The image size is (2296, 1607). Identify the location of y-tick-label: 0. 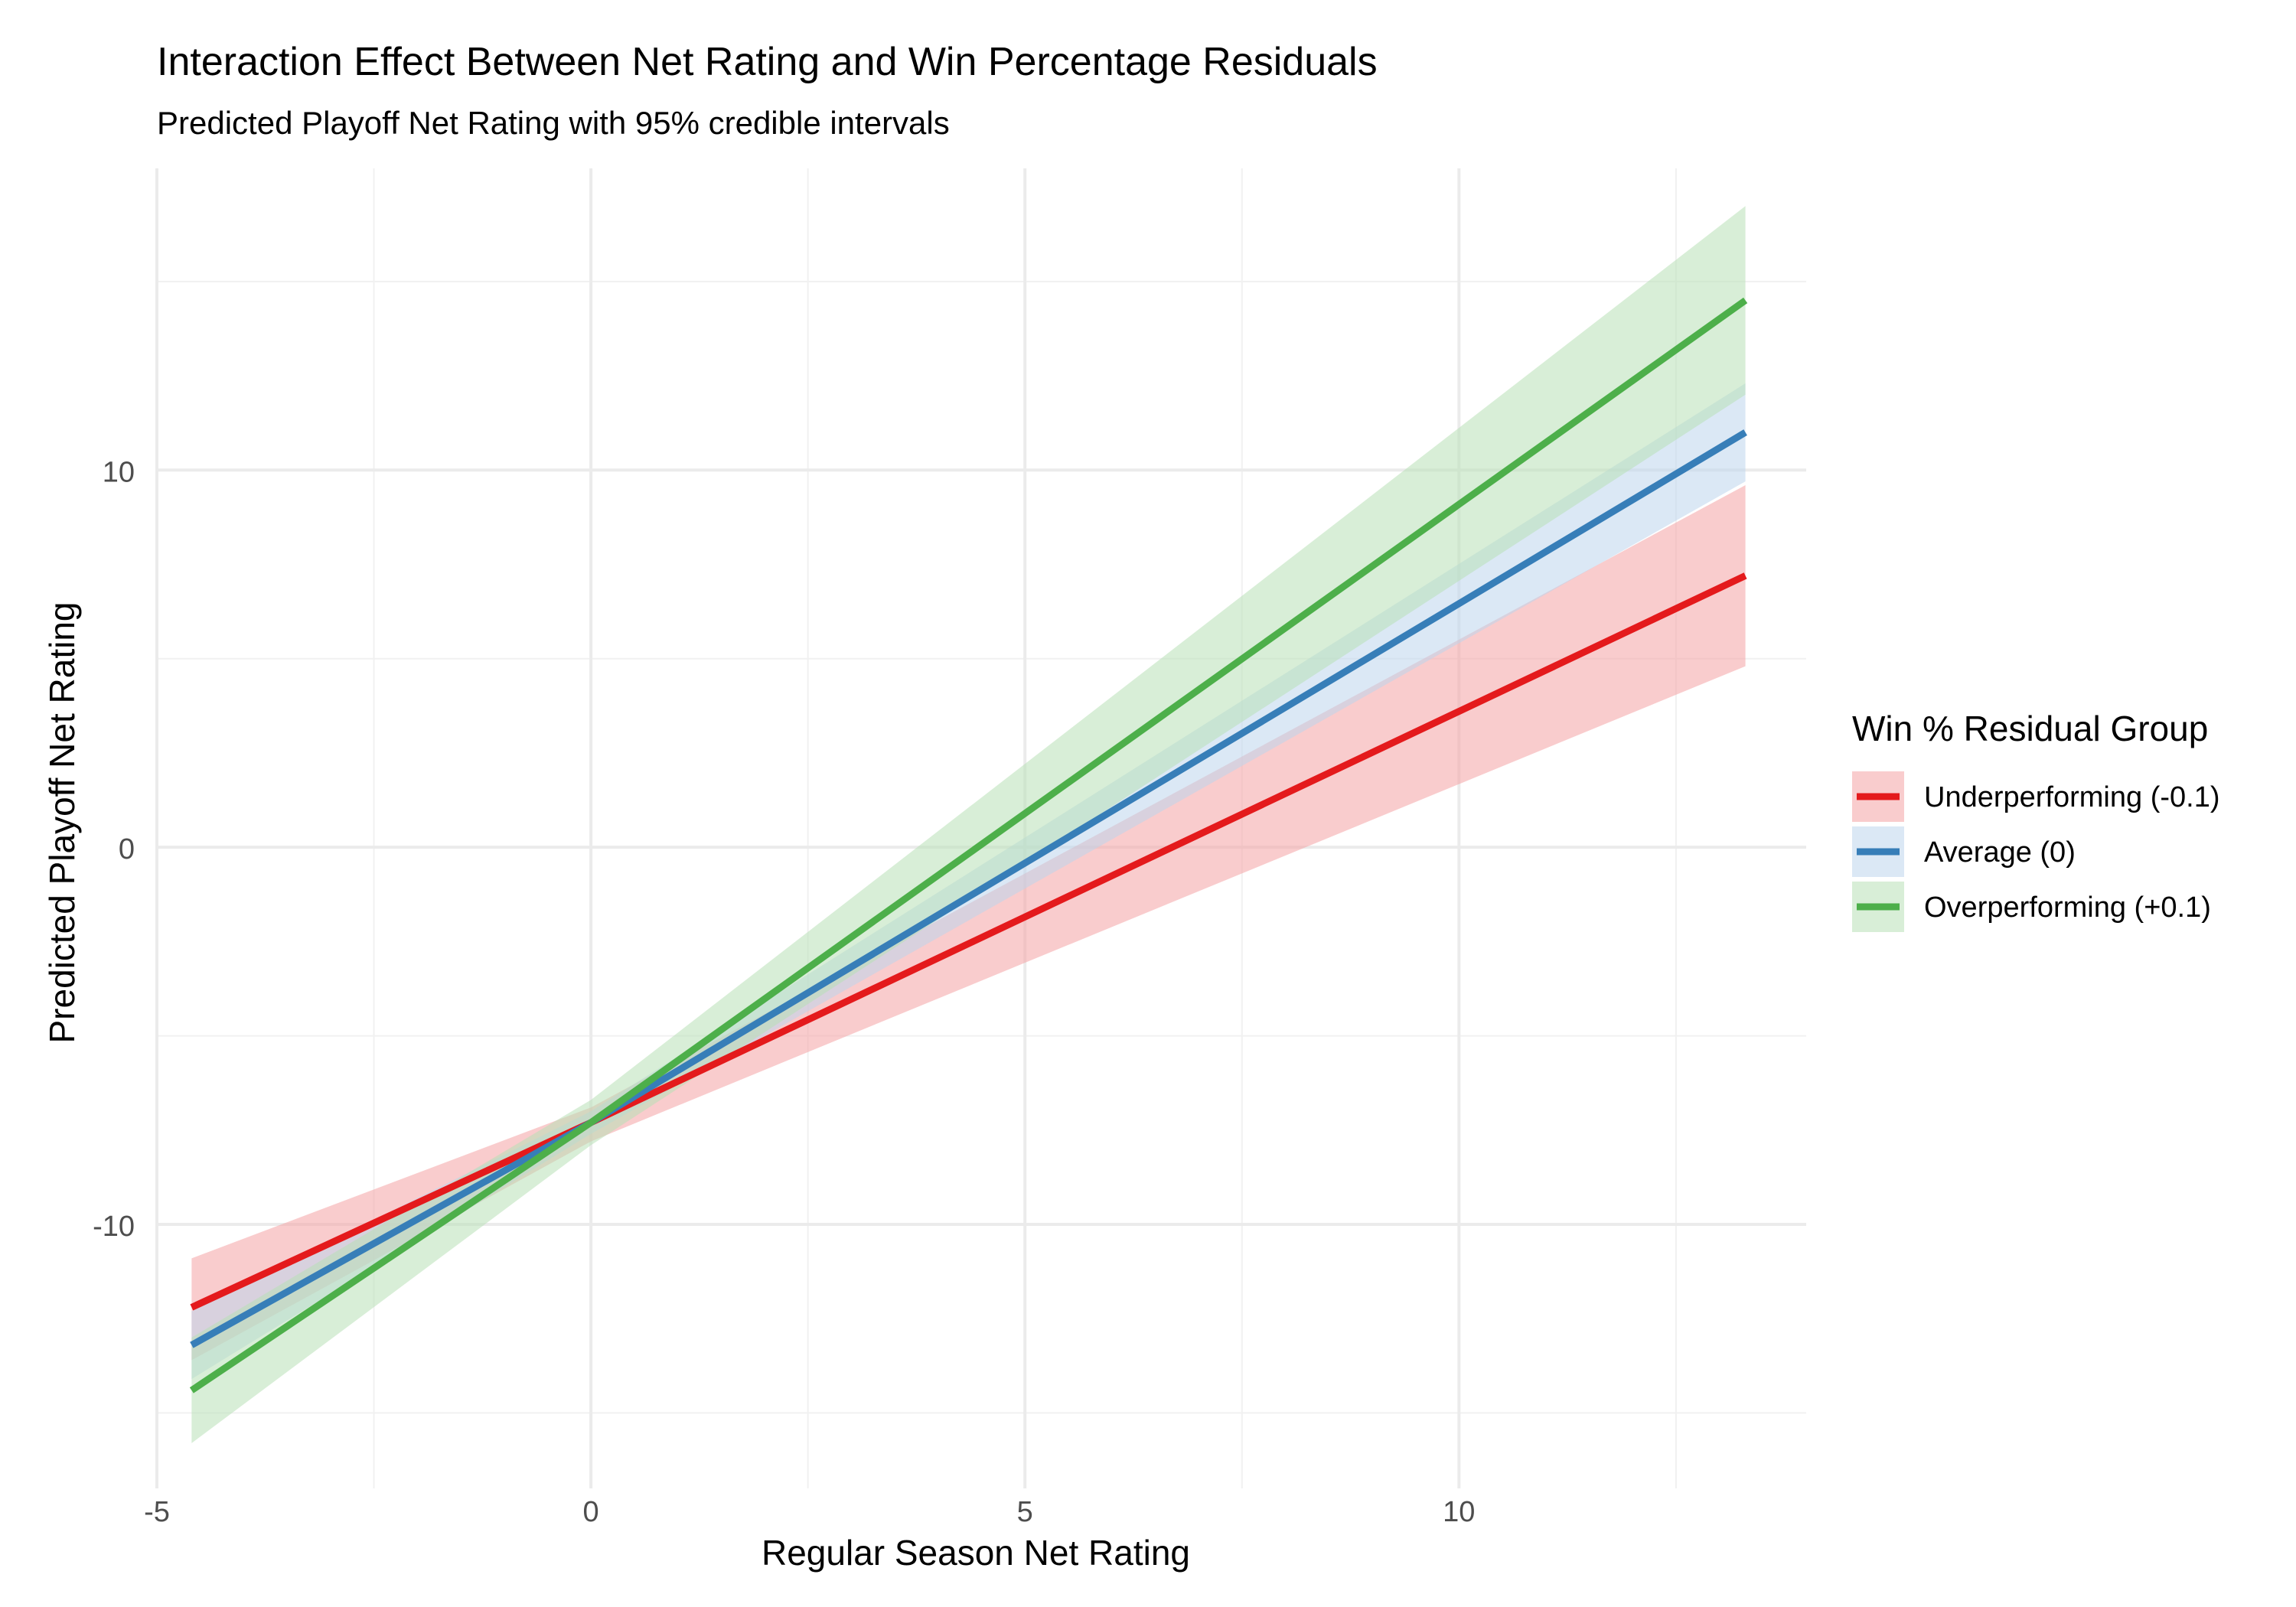
(127, 849).